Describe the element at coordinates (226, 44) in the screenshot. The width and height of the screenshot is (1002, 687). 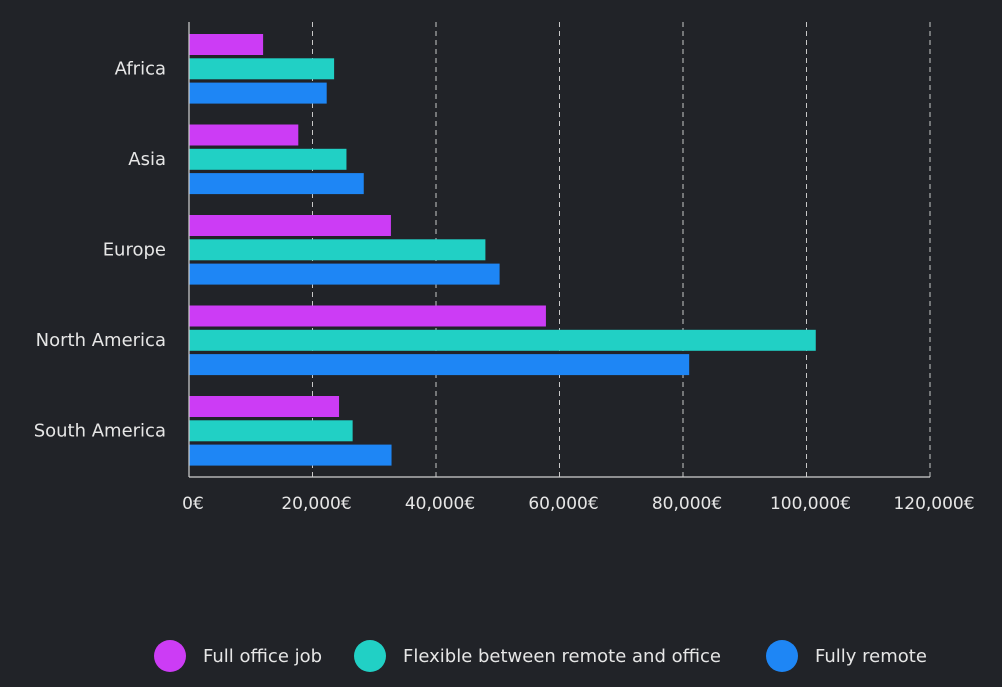
I see `bar-africa-full-office-job` at that location.